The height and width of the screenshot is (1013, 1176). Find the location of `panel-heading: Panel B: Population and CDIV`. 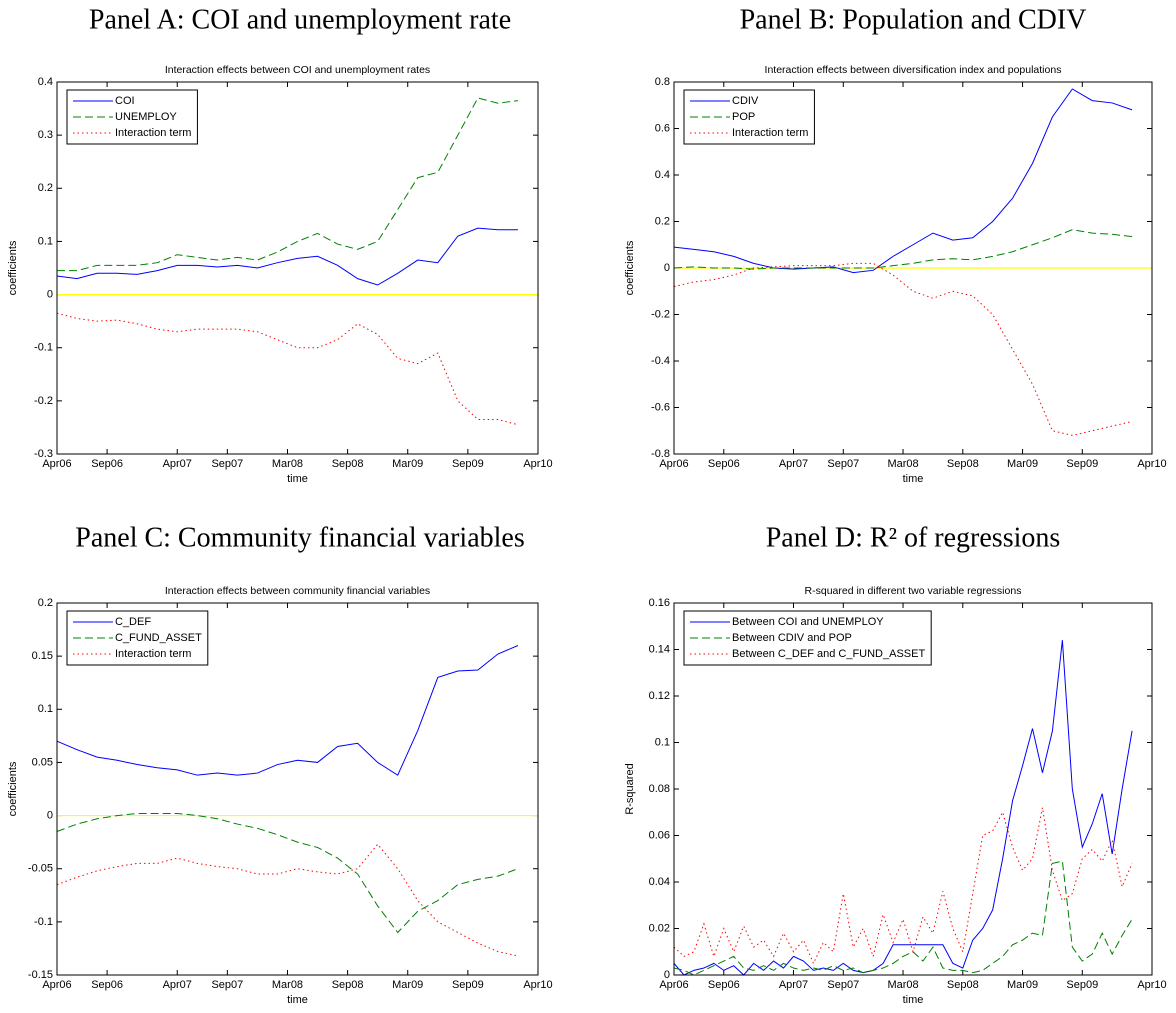

panel-heading: Panel B: Population and CDIV is located at coordinates (913, 19).